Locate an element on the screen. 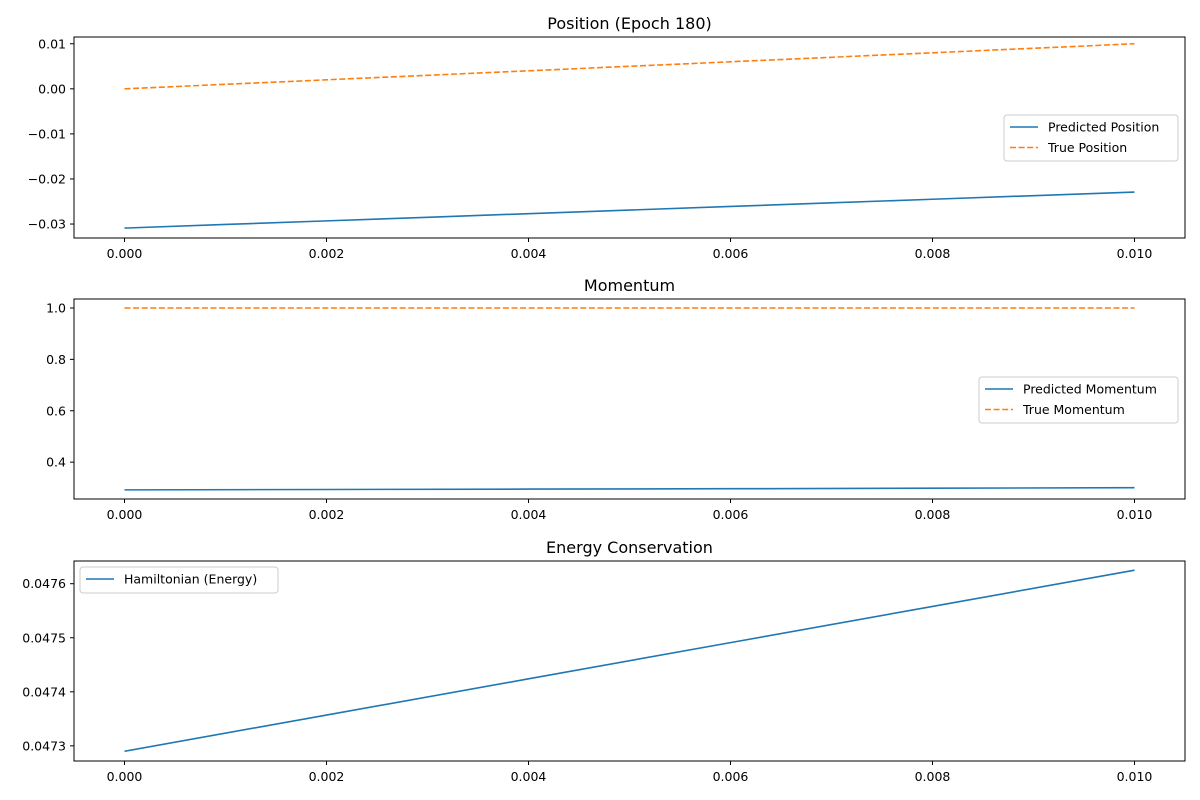 The image size is (1200, 800). chart-title: Momentum is located at coordinates (629, 285).